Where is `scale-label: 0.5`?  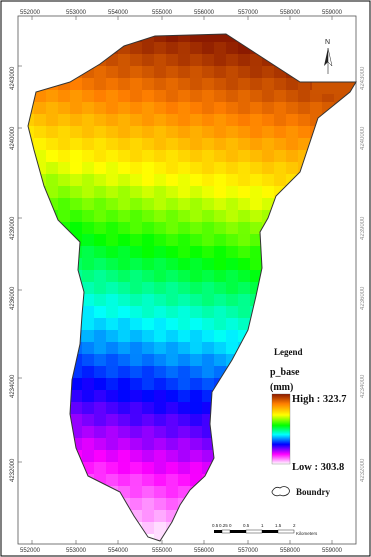 scale-label: 0.5 is located at coordinates (215, 525).